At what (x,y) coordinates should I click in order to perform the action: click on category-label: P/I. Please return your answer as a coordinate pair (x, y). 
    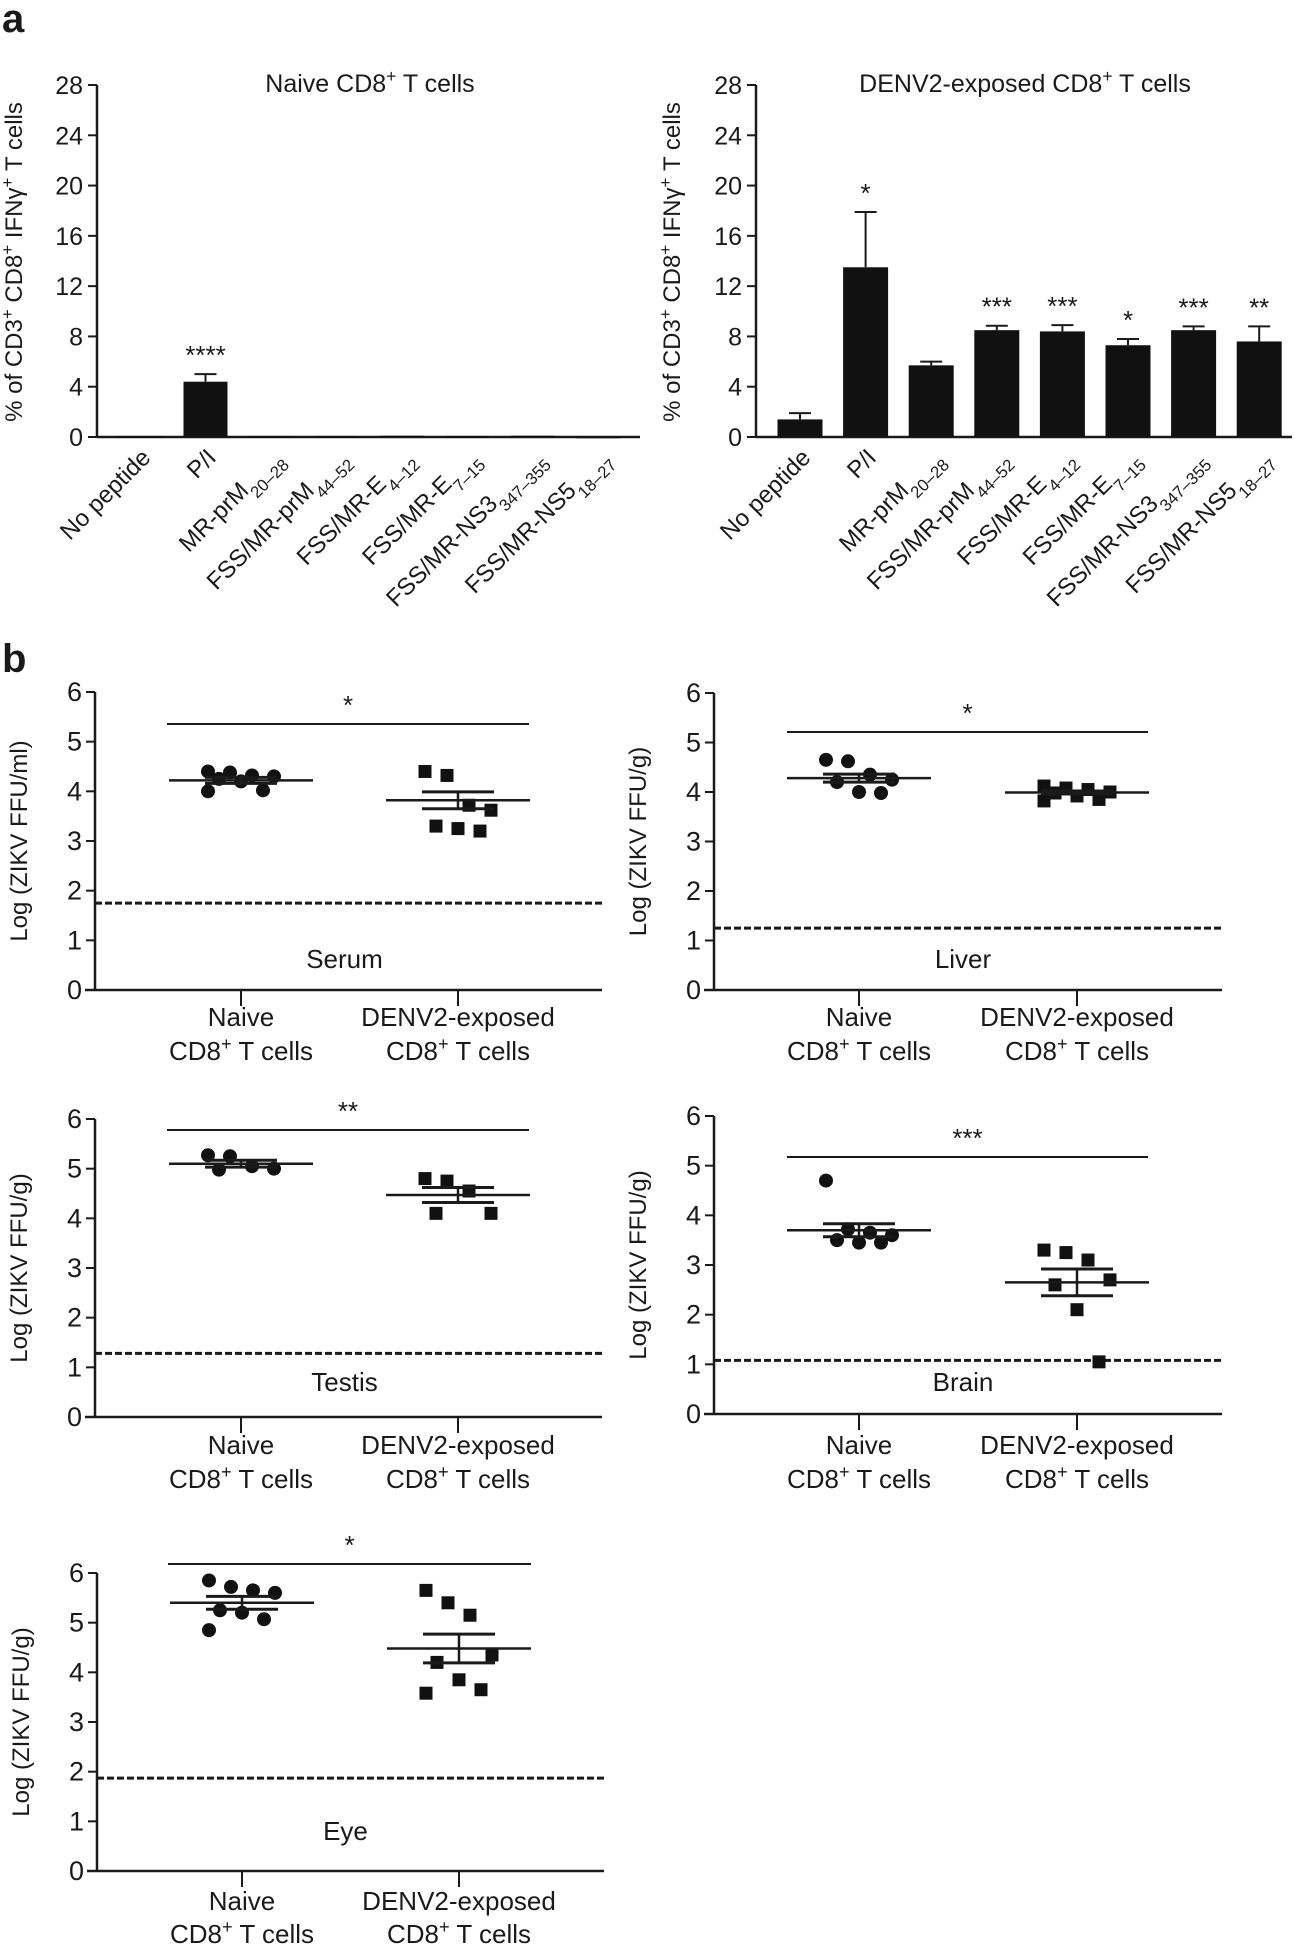
    Looking at the image, I should click on (202, 464).